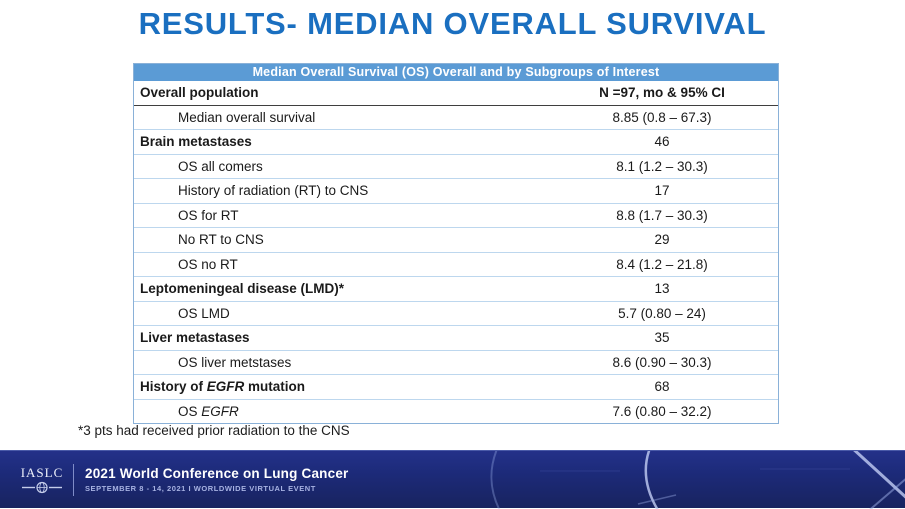  What do you see at coordinates (456, 214) in the screenshot?
I see `table-row: OS for RT 8.8 (1.7 – 30.3)` at bounding box center [456, 214].